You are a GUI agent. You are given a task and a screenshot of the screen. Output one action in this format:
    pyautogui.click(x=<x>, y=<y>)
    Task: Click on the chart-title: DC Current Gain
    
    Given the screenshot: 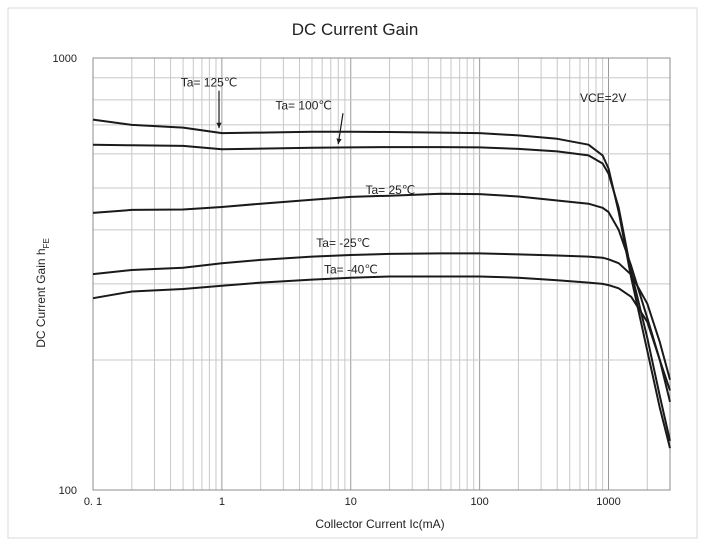 What is the action you would take?
    pyautogui.click(x=355, y=29)
    